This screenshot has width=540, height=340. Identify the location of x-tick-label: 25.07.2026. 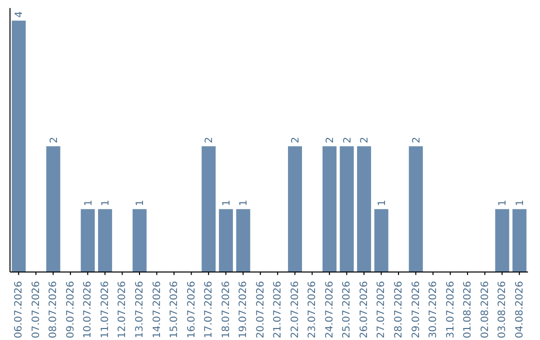
(347, 309).